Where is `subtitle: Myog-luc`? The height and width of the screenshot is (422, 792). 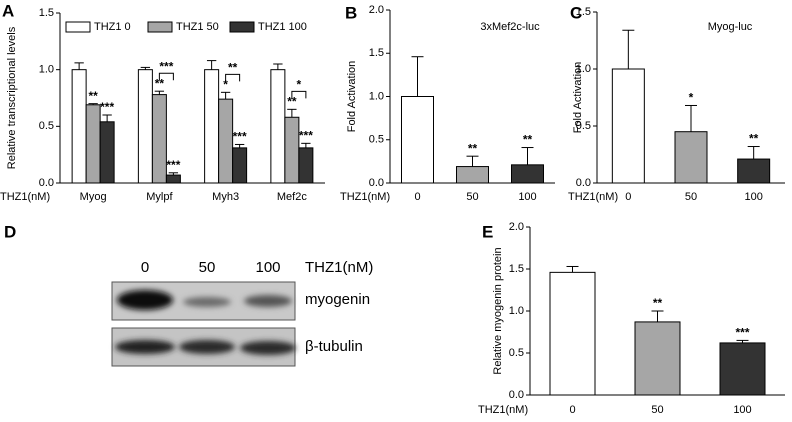 subtitle: Myog-luc is located at coordinates (730, 27).